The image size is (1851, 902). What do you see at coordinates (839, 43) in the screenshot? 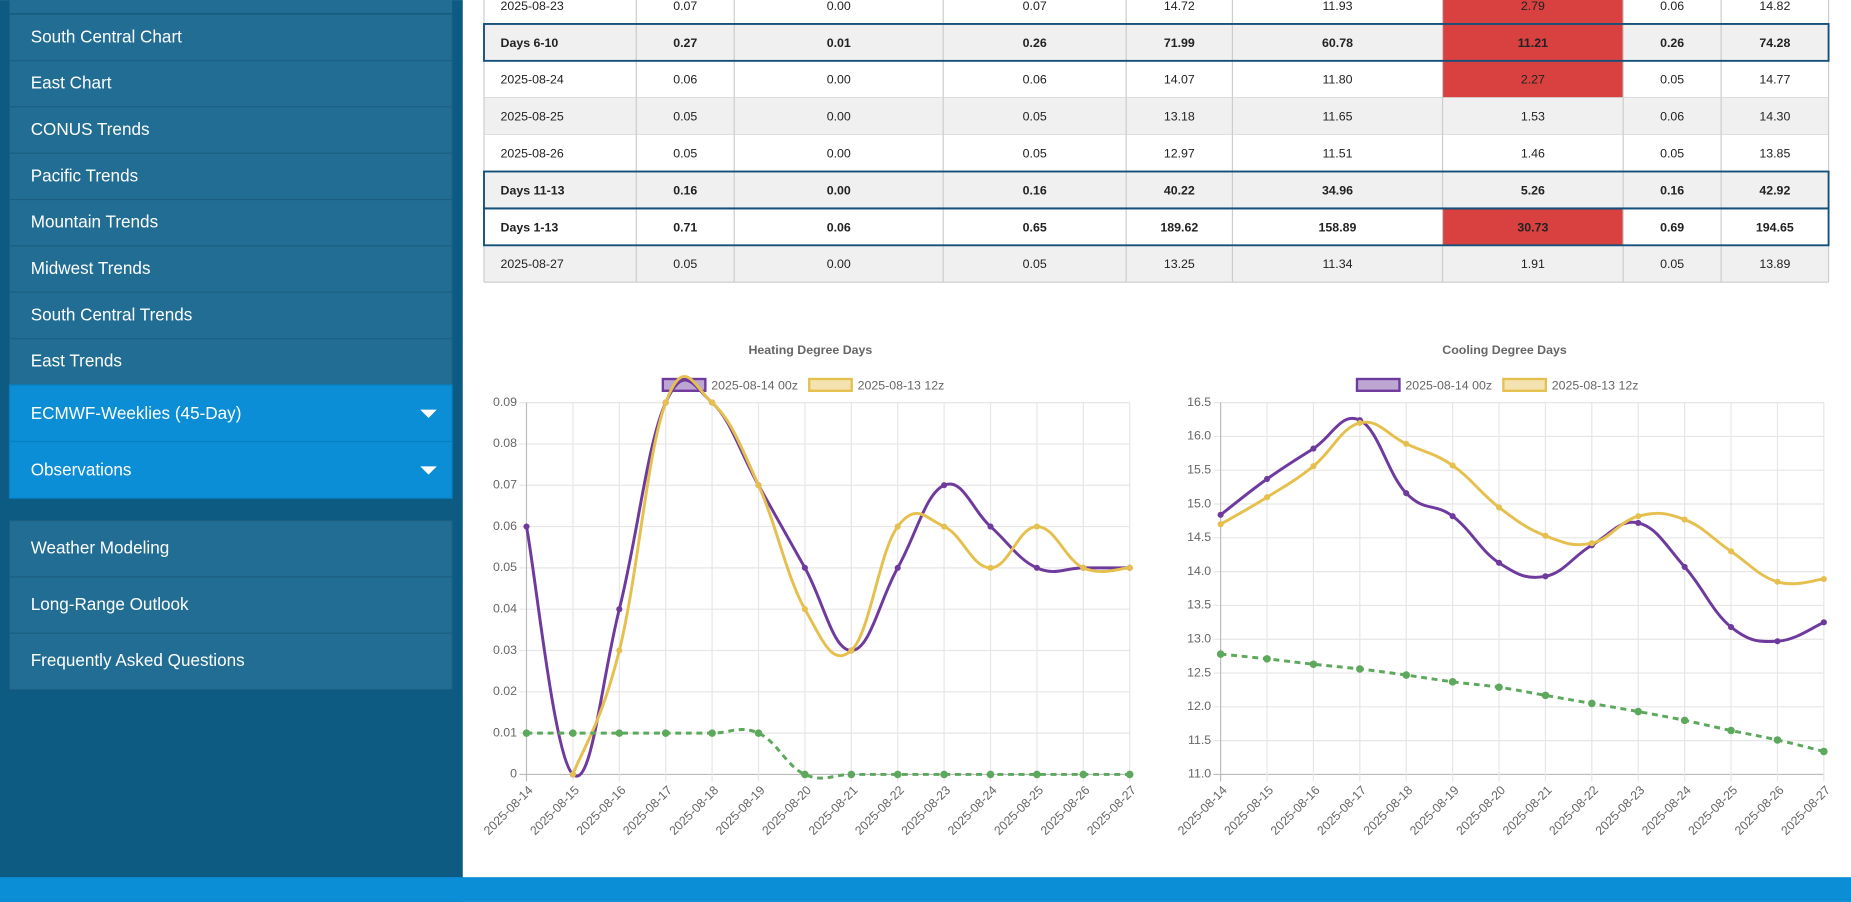
I see `table-cell: 0.01` at bounding box center [839, 43].